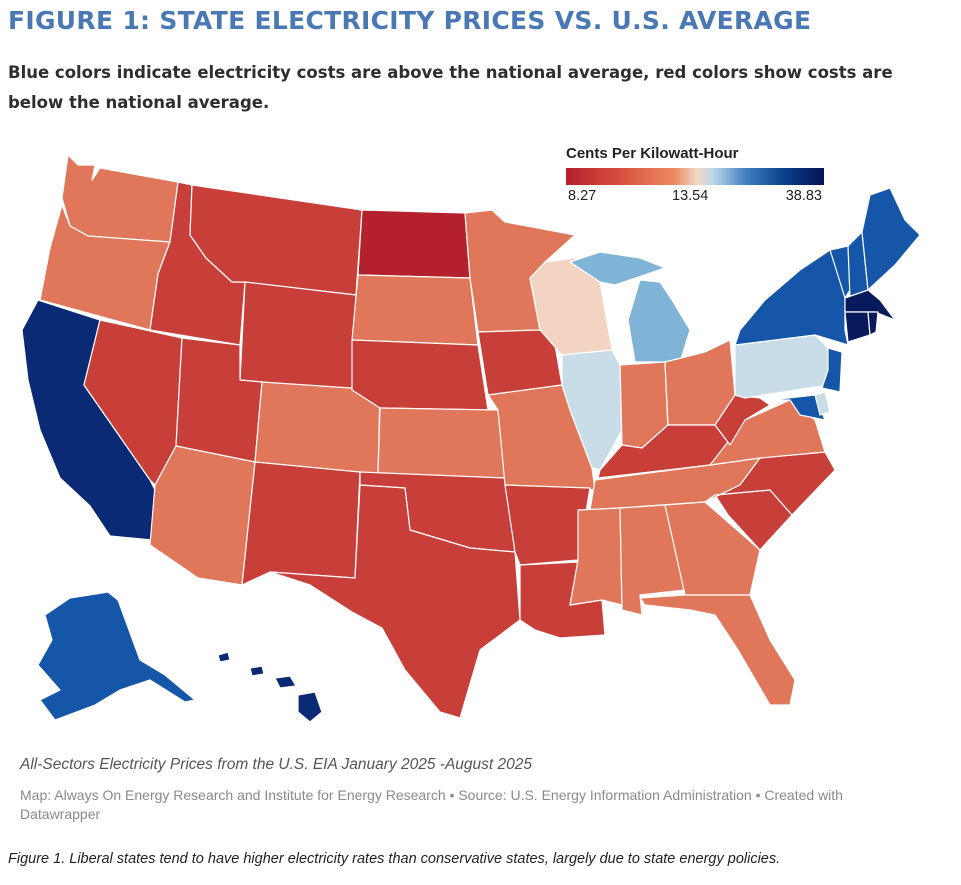  I want to click on legend-title: Cents Per Kilowatt-Hour, so click(652, 153).